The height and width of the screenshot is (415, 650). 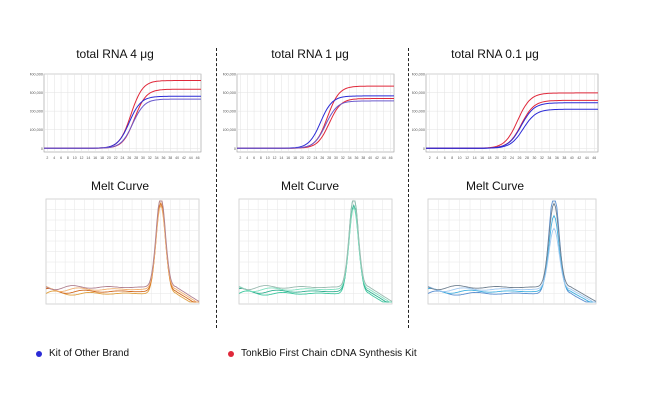 I want to click on amp-title-1: total RNA 4 μg, so click(x=115, y=54).